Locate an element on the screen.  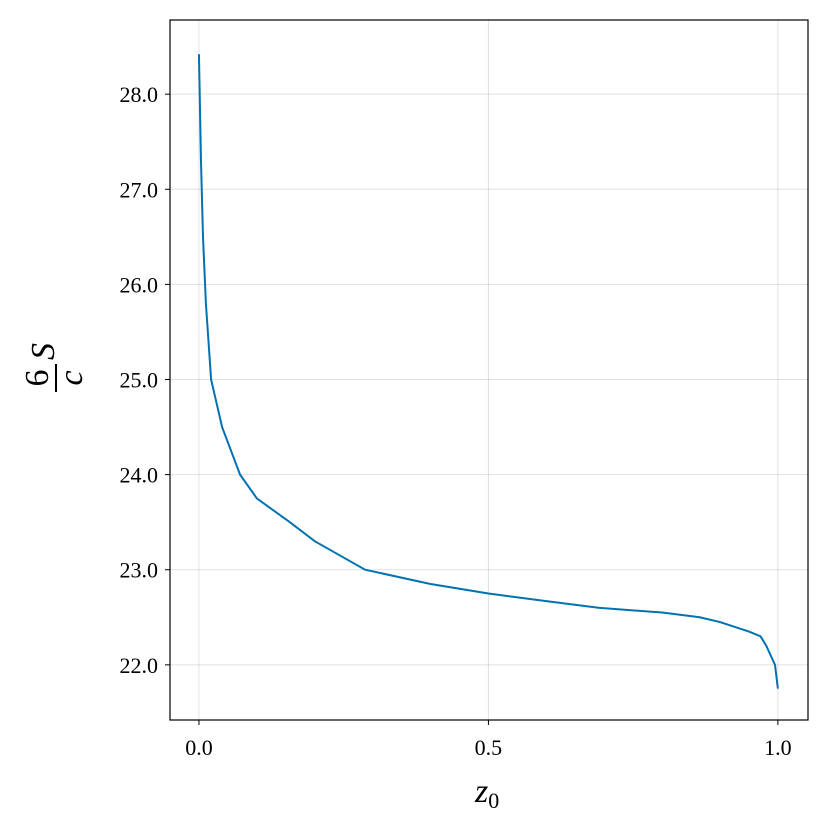
y-tick-label: 27.0 is located at coordinates (139, 189).